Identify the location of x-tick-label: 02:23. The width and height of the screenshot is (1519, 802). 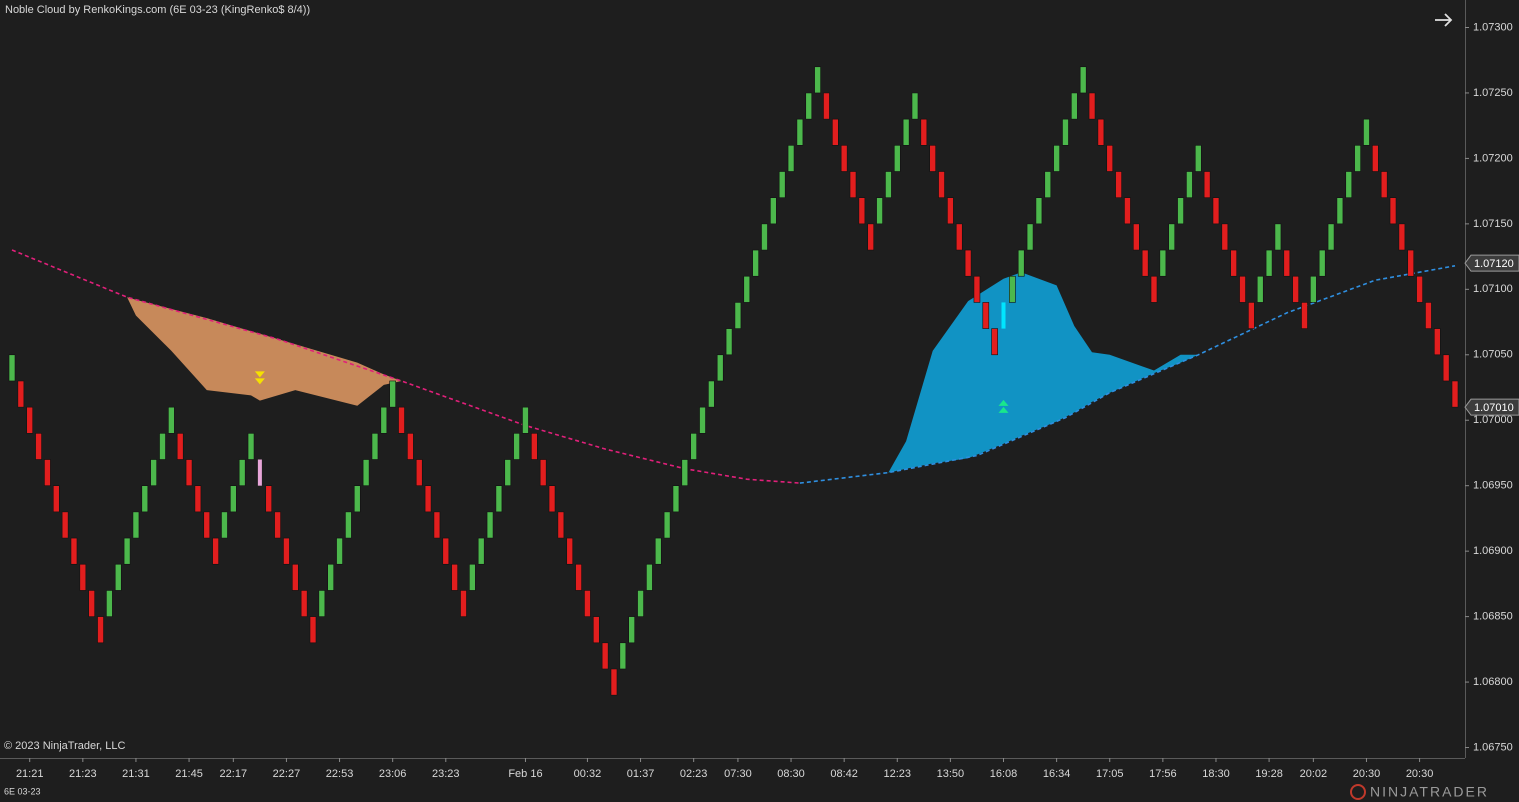
(694, 774).